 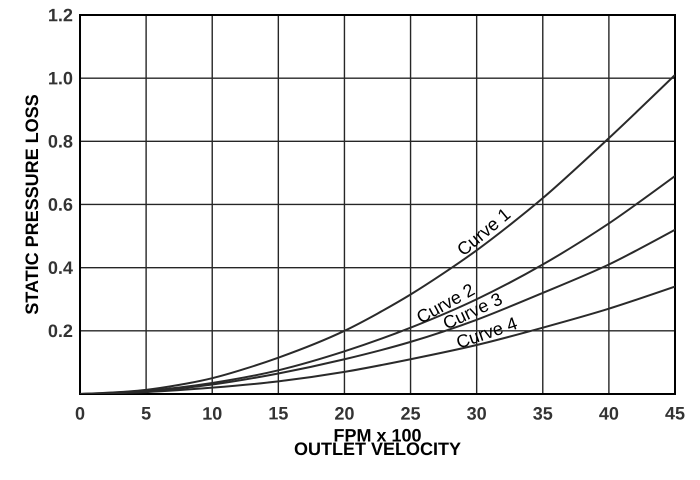 What do you see at coordinates (80, 413) in the screenshot?
I see `x-tick-label: 0` at bounding box center [80, 413].